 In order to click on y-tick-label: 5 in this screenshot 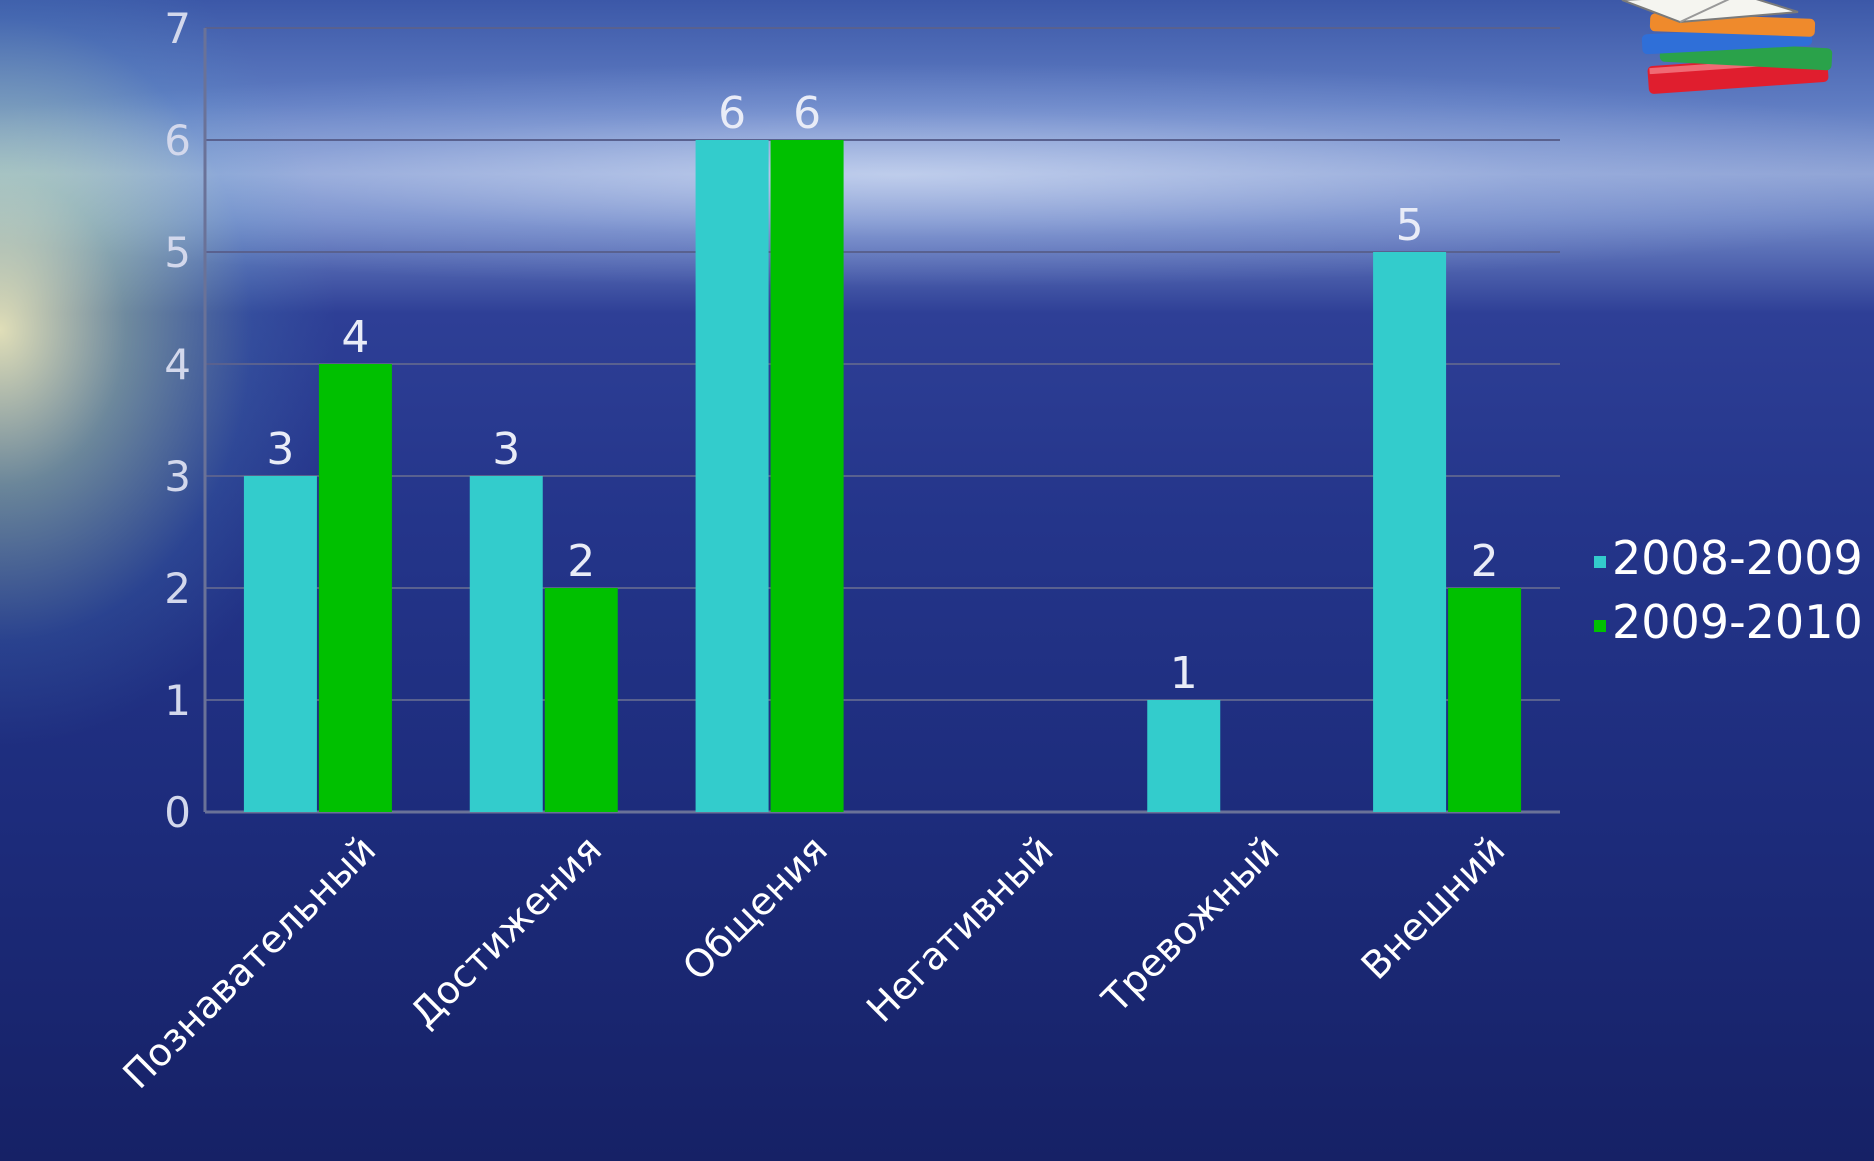, I will do `click(177, 252)`.